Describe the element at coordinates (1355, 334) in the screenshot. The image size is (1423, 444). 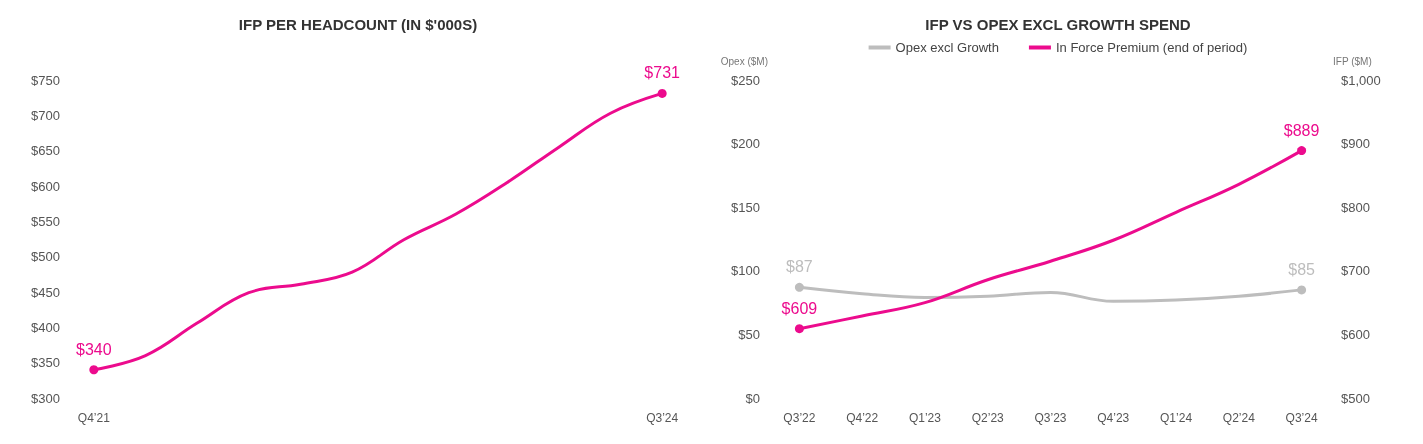
I see `y2-tick-label: $600` at that location.